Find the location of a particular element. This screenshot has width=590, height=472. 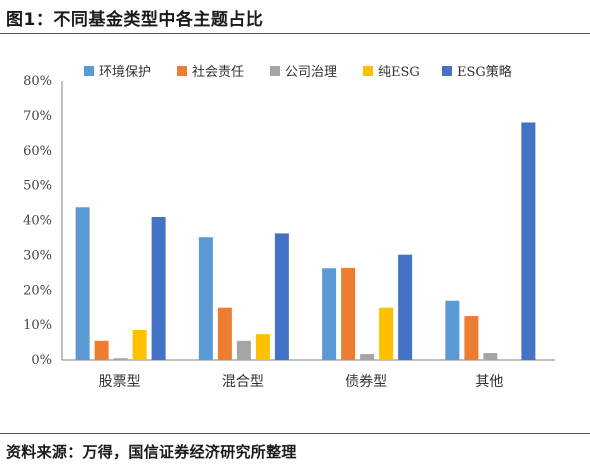

y-tick-label: 30% is located at coordinates (37, 255).